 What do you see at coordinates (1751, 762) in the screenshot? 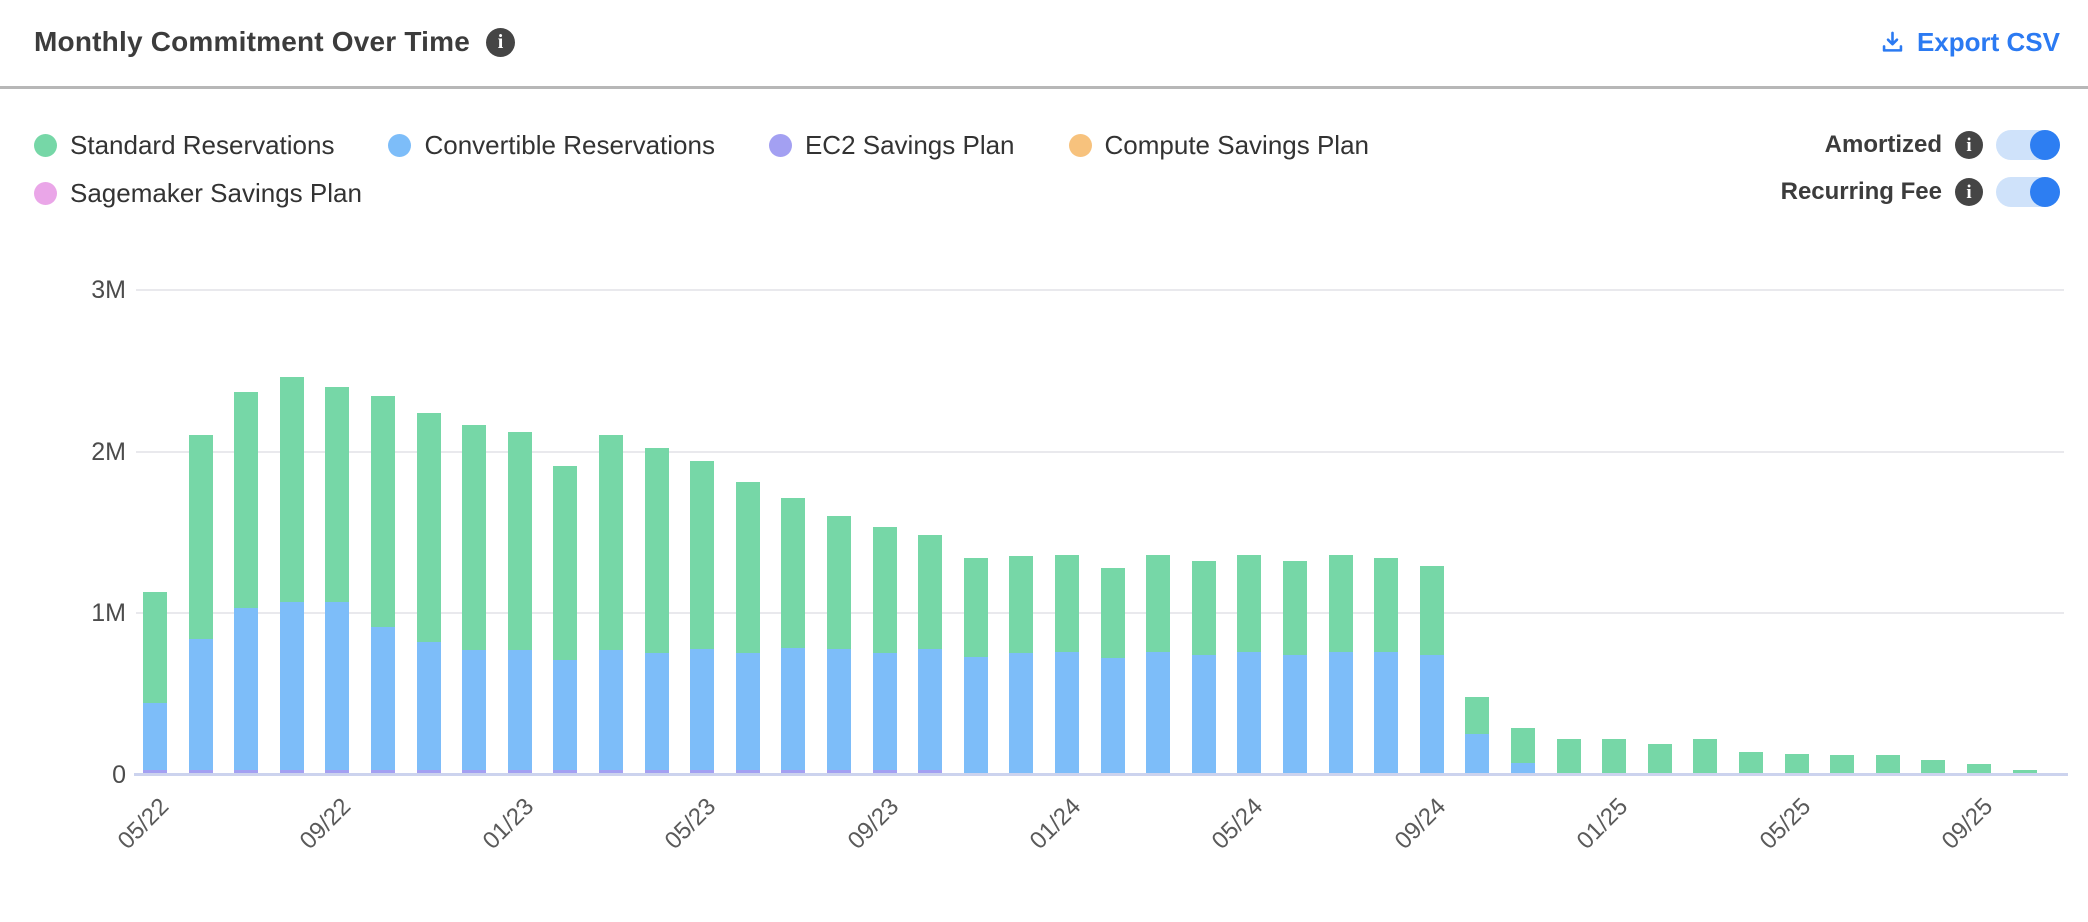
I see `bar-04/25` at bounding box center [1751, 762].